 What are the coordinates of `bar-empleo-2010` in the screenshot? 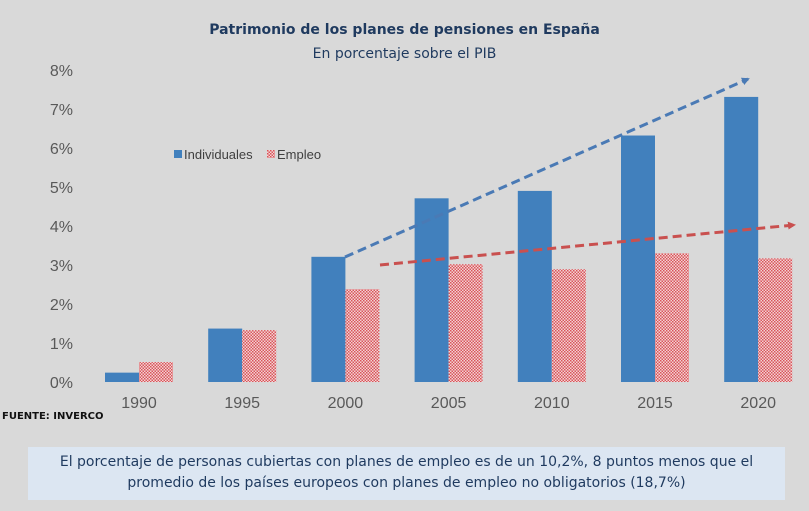 It's located at (568, 325).